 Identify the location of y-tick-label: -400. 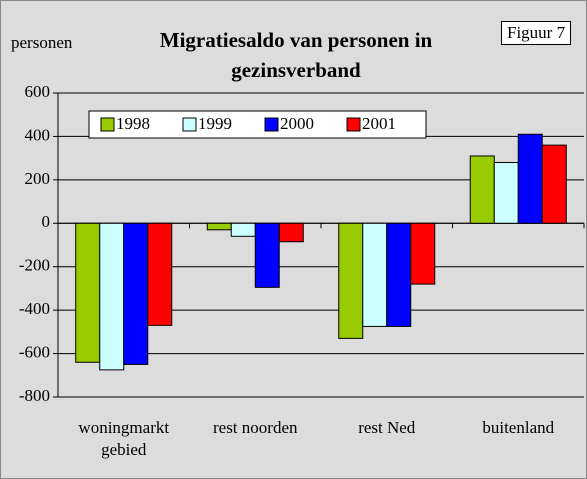
(34, 308).